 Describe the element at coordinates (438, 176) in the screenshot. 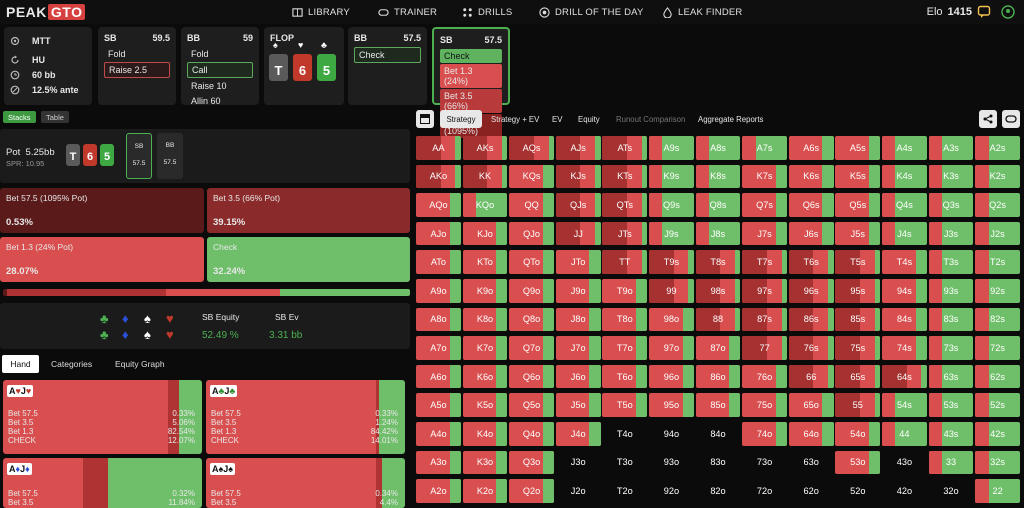

I see `hand-cell-AKo: AKo` at that location.